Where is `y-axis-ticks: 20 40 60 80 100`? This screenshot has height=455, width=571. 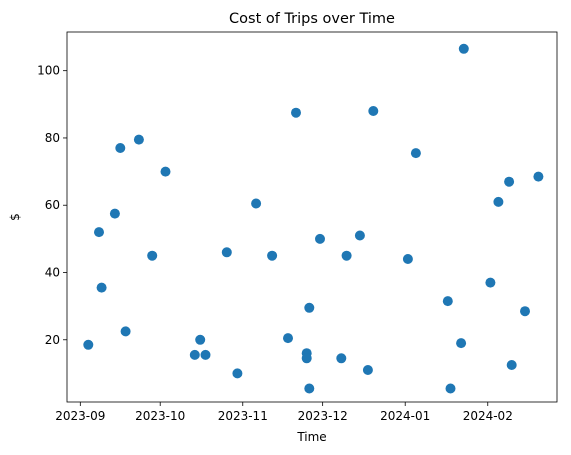 y-axis-ticks: 20 40 60 80 100 is located at coordinates (52, 205).